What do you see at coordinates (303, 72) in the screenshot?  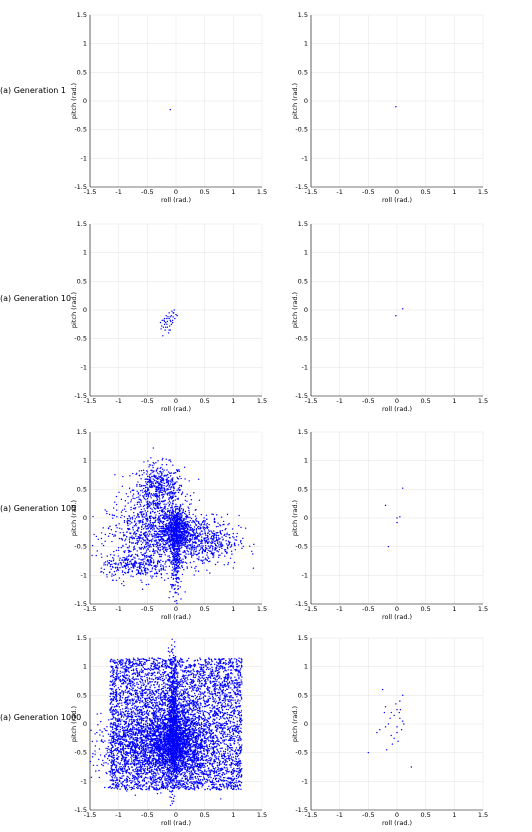 I see `y-tick-label: 0.5` at bounding box center [303, 72].